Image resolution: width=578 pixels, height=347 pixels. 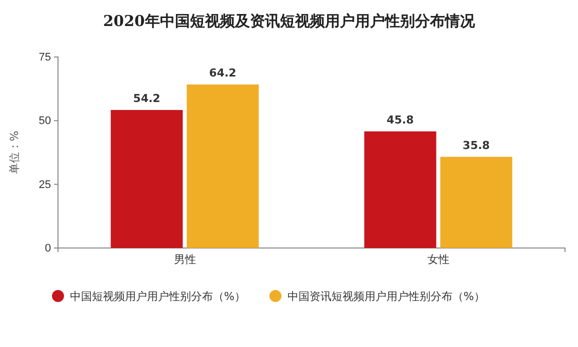 I want to click on x-tick-label: 男性, so click(x=185, y=260).